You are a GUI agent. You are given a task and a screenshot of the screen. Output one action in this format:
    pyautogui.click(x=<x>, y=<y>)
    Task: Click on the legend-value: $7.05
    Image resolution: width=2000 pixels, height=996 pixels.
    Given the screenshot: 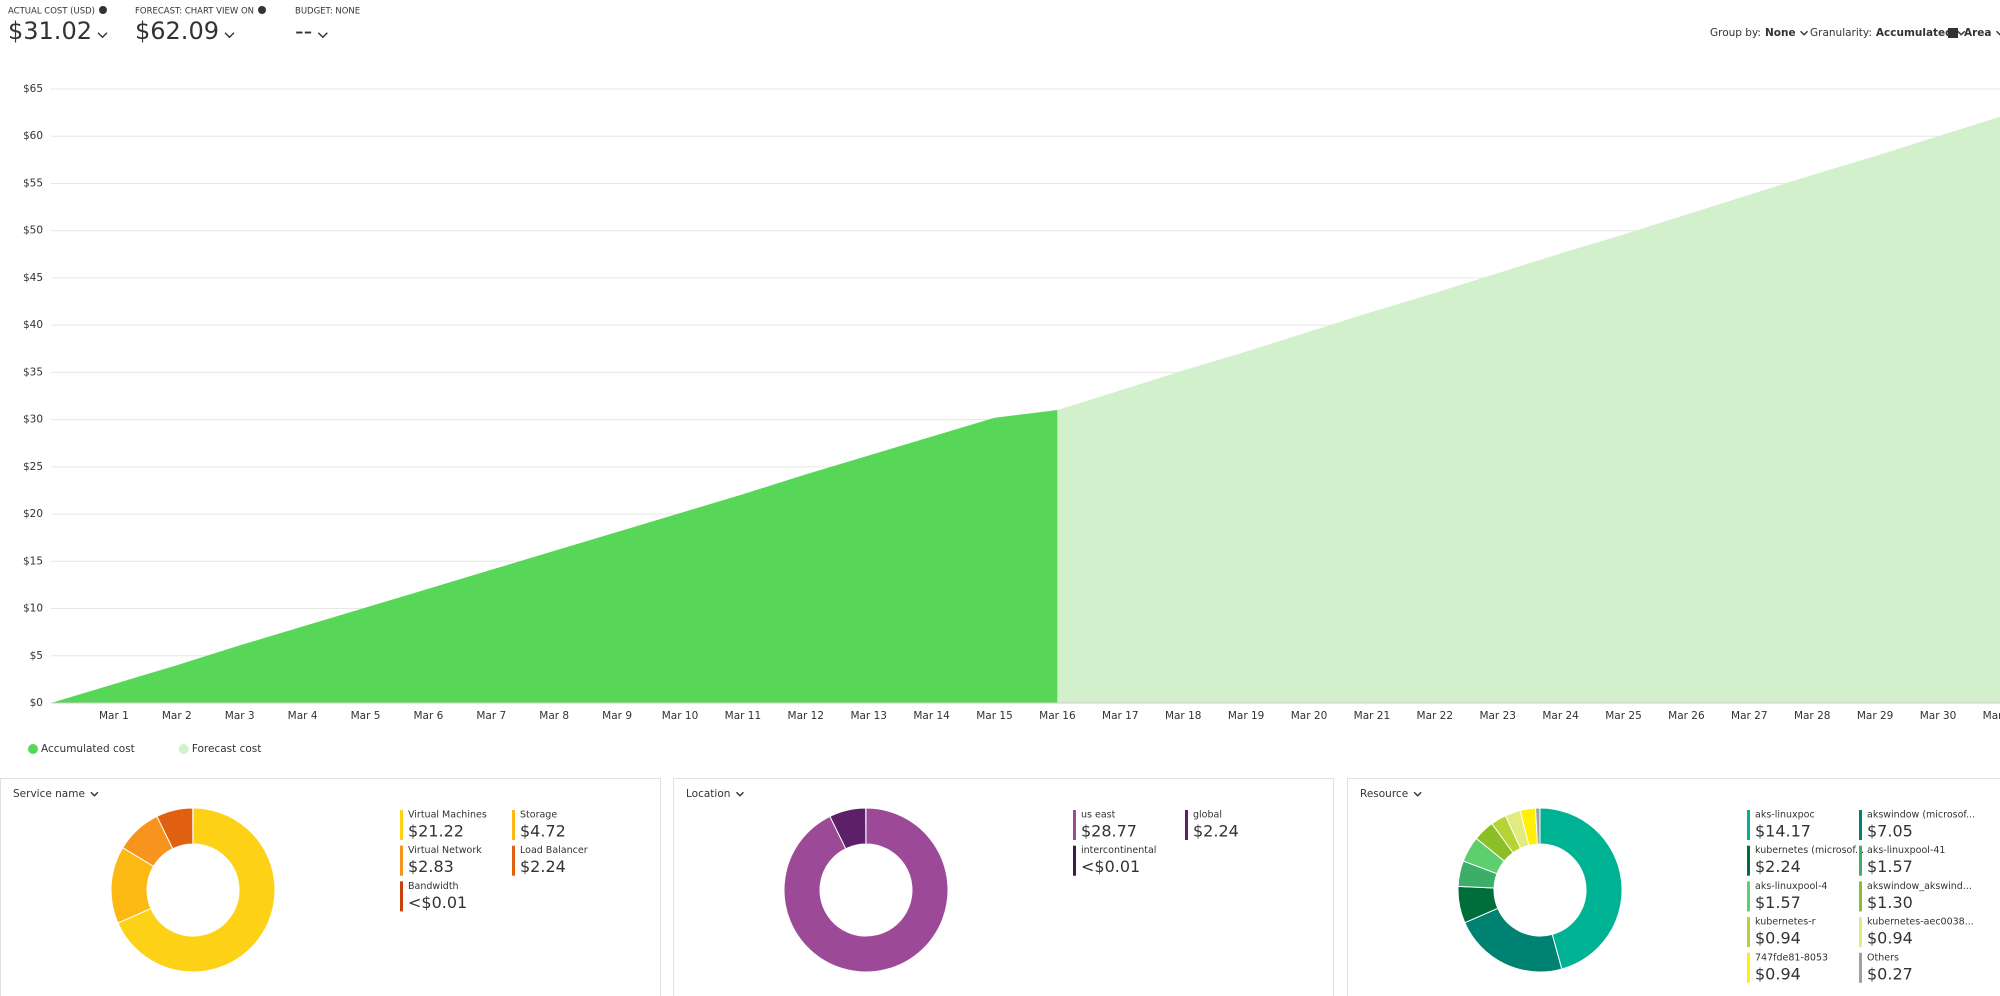 What is the action you would take?
    pyautogui.click(x=1890, y=831)
    